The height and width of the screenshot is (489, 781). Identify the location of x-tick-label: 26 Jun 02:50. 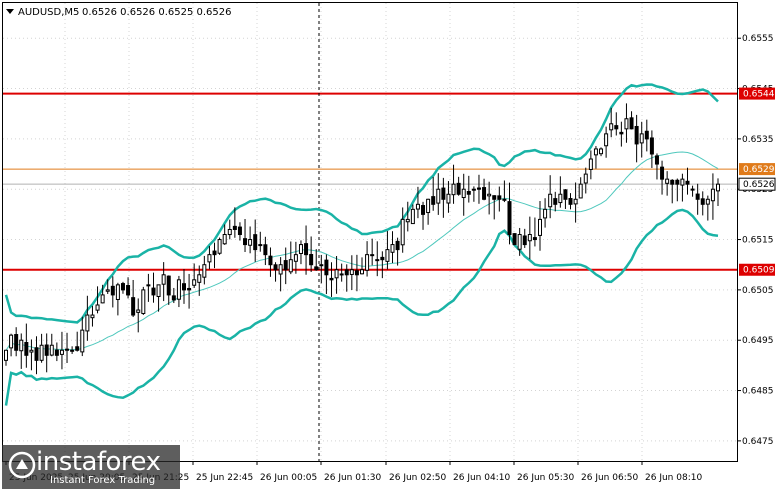
(417, 478).